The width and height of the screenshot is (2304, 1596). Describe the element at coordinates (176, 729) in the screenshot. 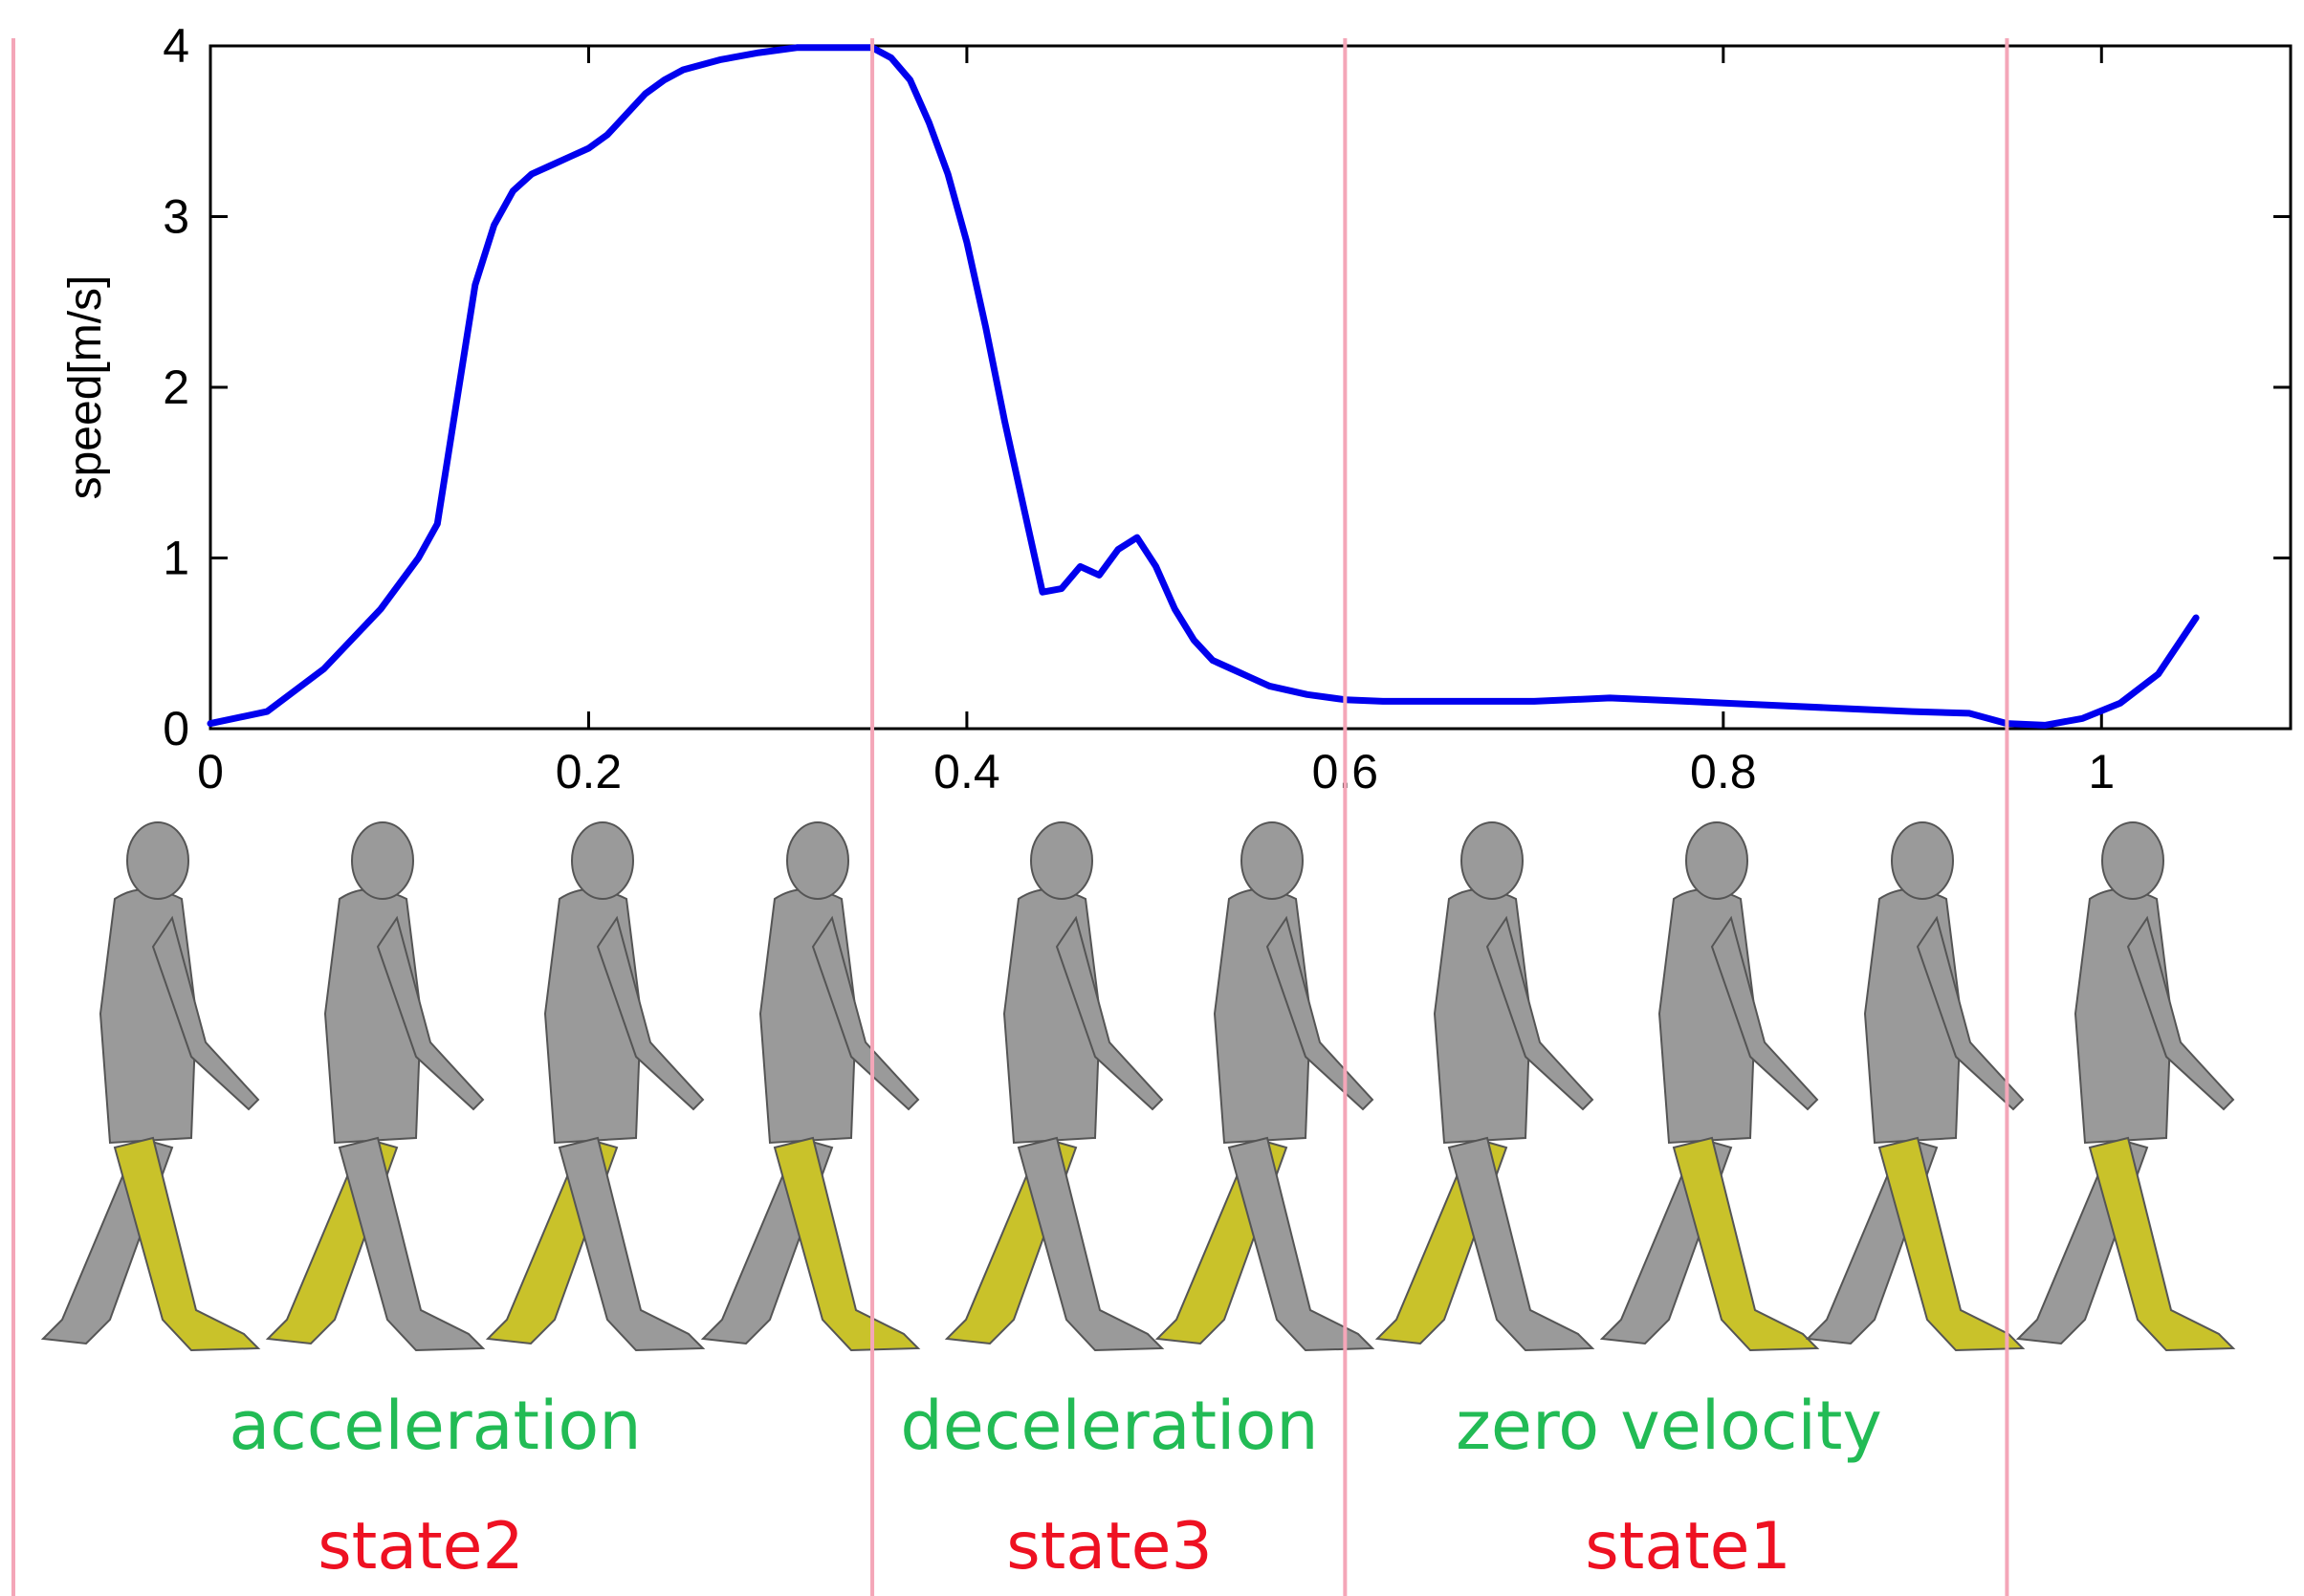

I see `y-tick-label: 0` at that location.